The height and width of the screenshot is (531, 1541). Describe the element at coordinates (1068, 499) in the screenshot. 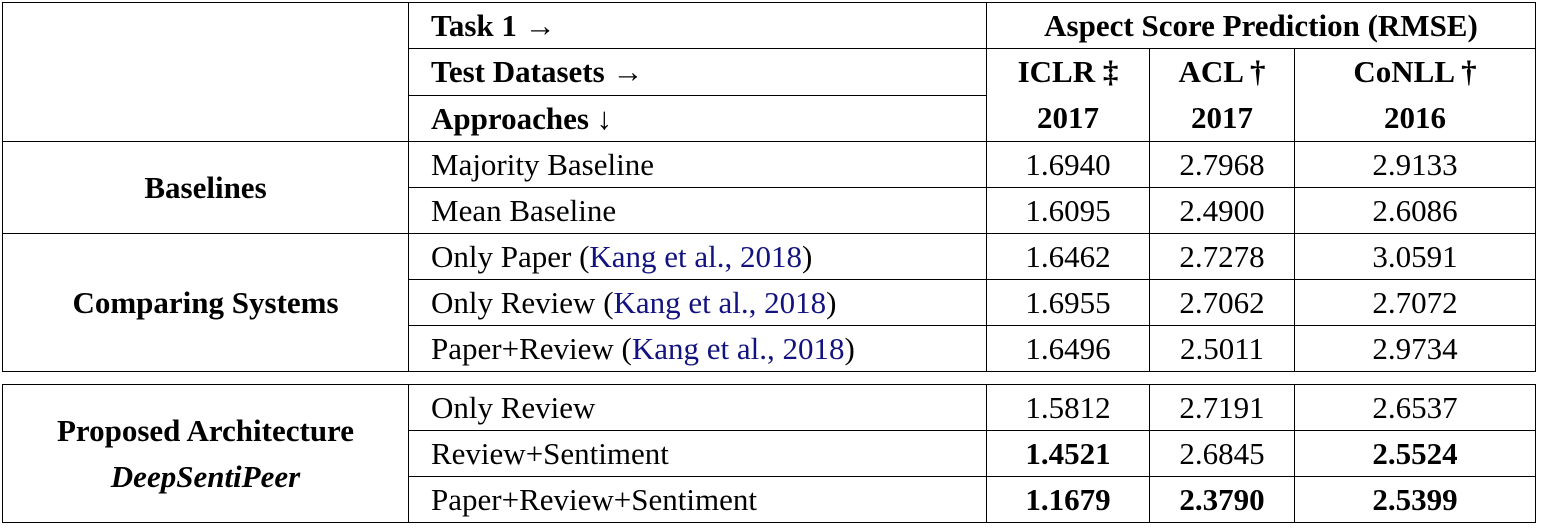

I see `value-cell: 1.1679` at that location.